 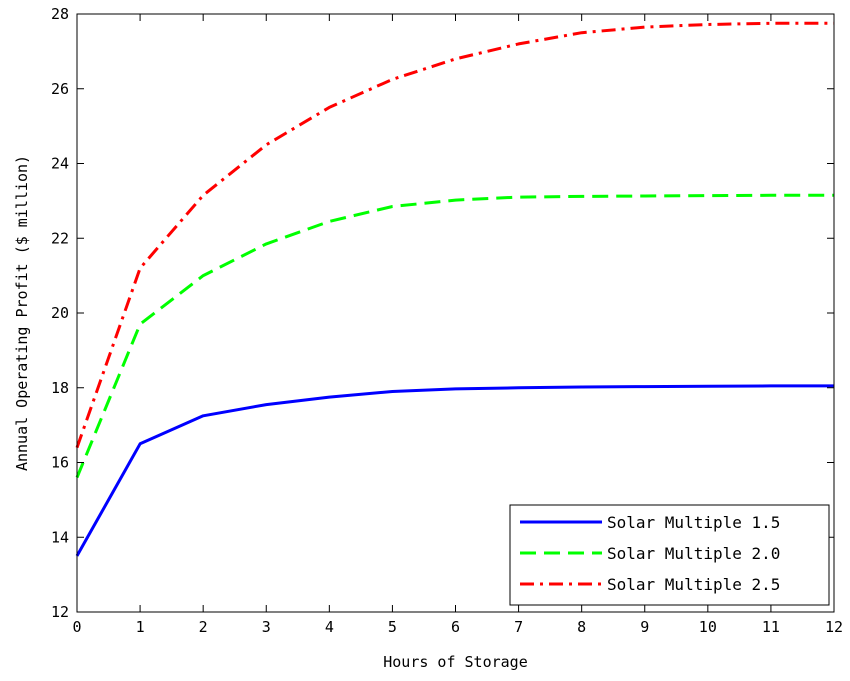 What do you see at coordinates (834, 627) in the screenshot?
I see `x-tick-label: 12` at bounding box center [834, 627].